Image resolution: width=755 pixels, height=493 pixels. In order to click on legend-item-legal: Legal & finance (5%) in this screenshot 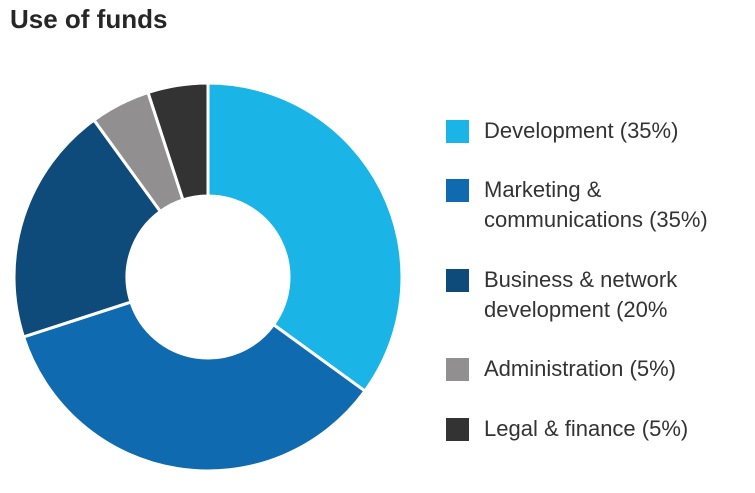, I will do `click(567, 429)`.